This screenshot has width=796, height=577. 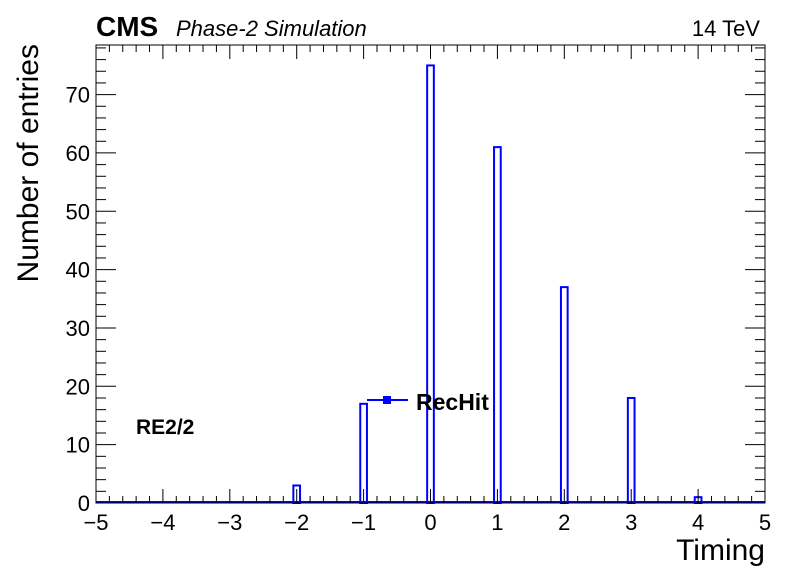 What do you see at coordinates (564, 522) in the screenshot?
I see `x-tick-label: 2` at bounding box center [564, 522].